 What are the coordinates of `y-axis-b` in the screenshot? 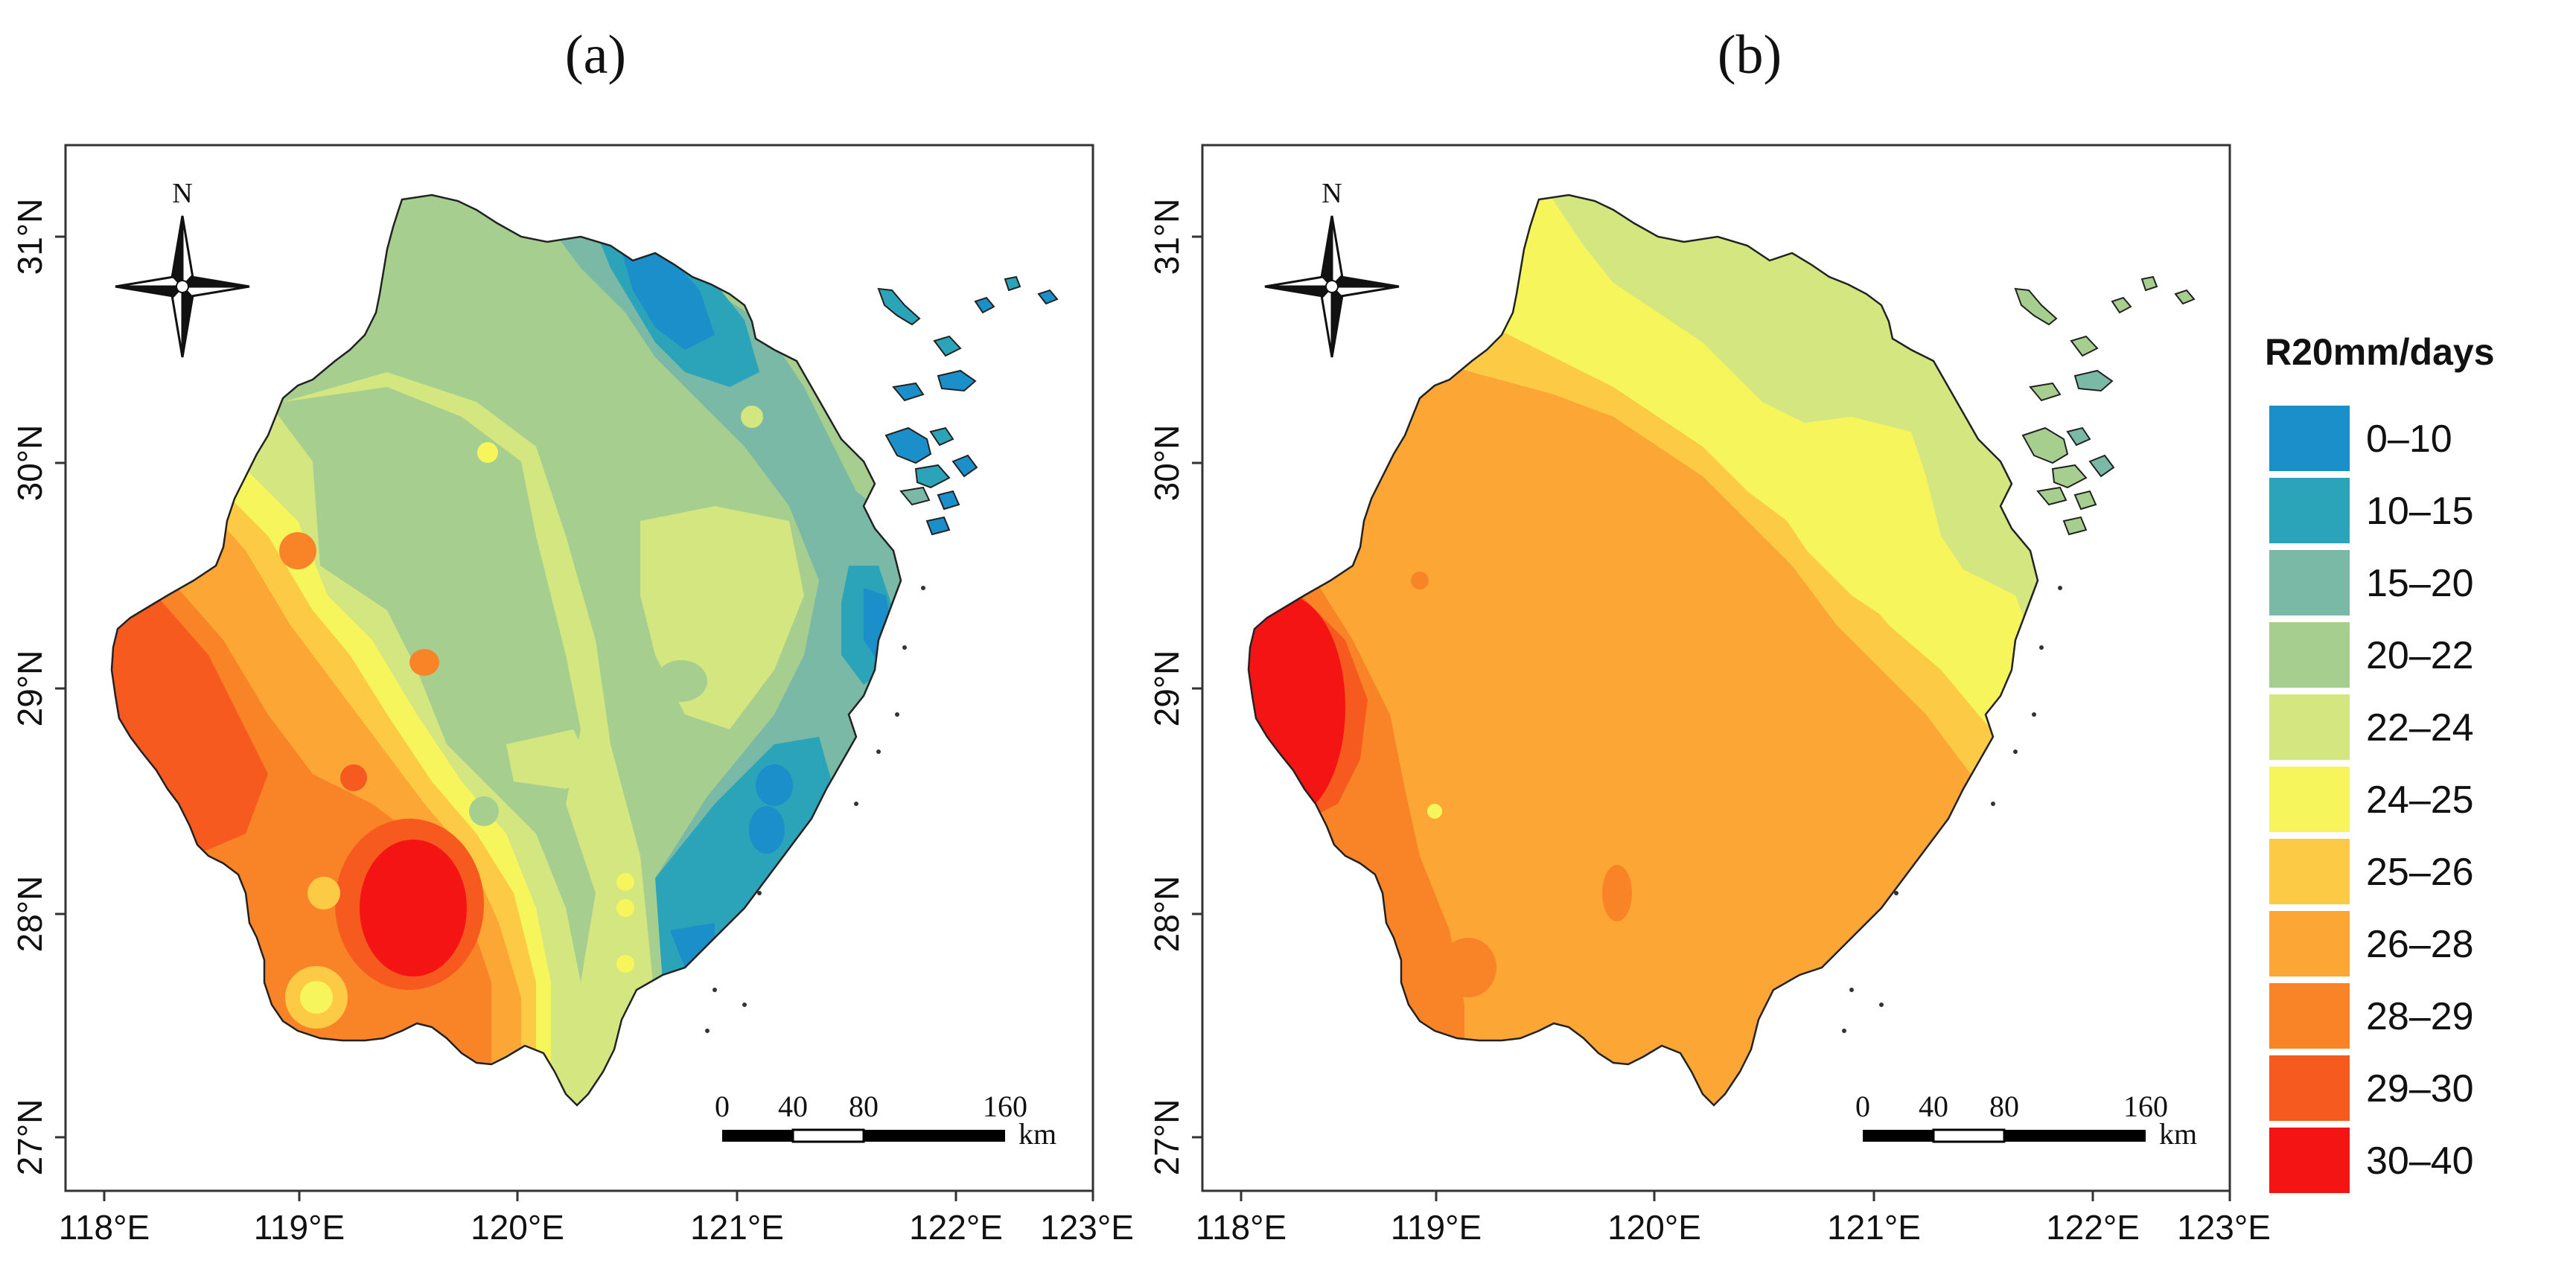 It's located at (1197, 687).